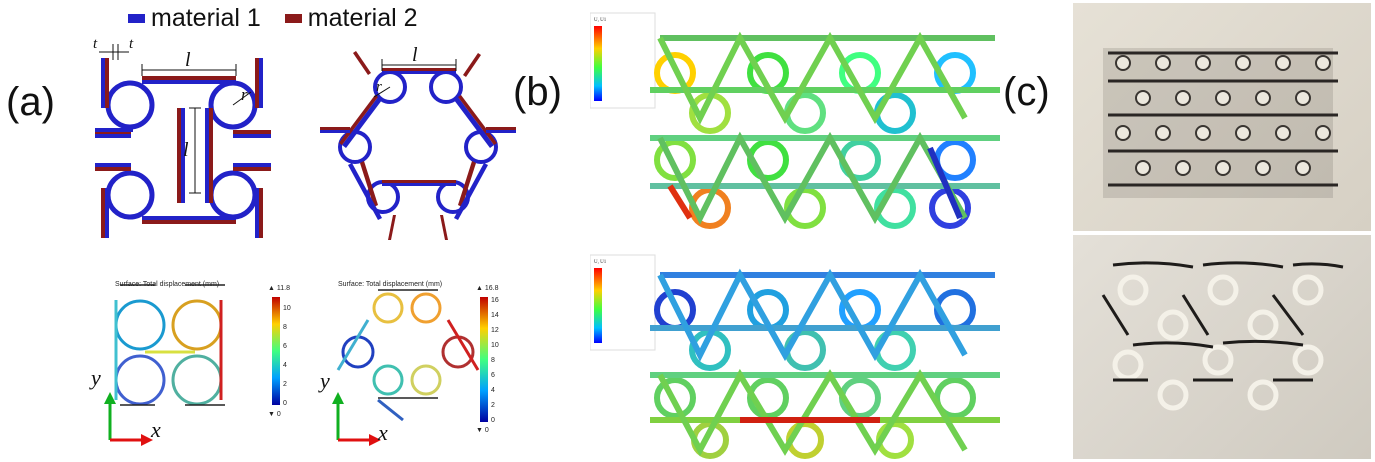 This screenshot has width=1375, height=462. What do you see at coordinates (136, 18) in the screenshot?
I see `material1-swatch` at bounding box center [136, 18].